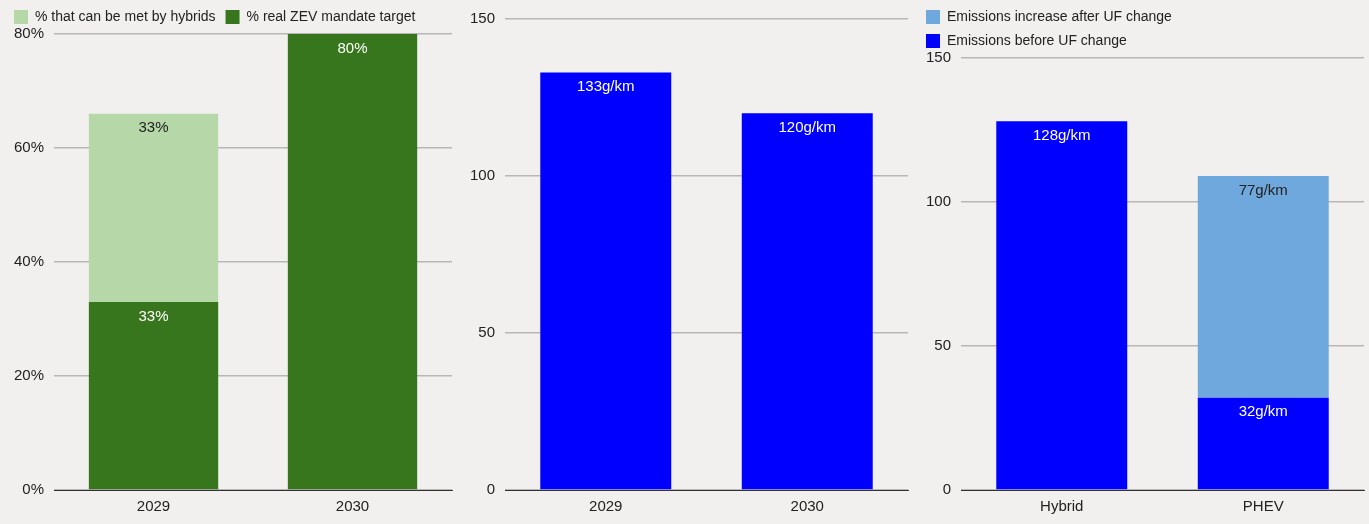 This screenshot has height=524, width=1369. What do you see at coordinates (33, 489) in the screenshot?
I see `y-tick-label: 0%` at bounding box center [33, 489].